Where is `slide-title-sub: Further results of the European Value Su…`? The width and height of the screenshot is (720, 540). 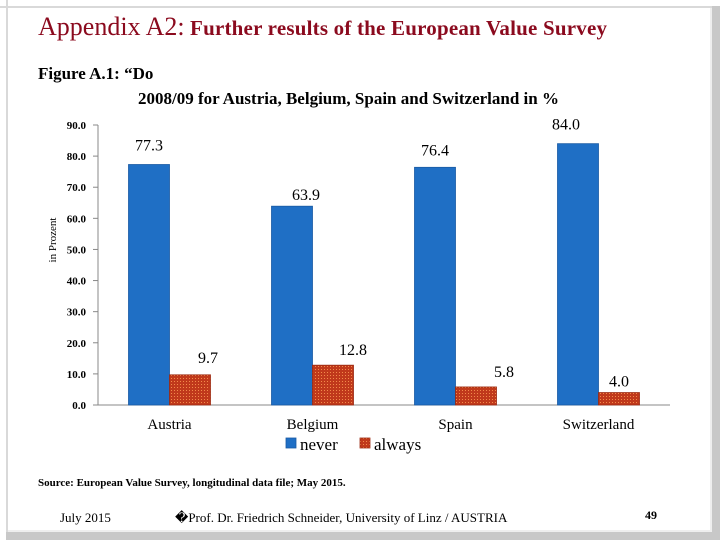 slide-title-sub: Further results of the European Value Su… is located at coordinates (396, 28).